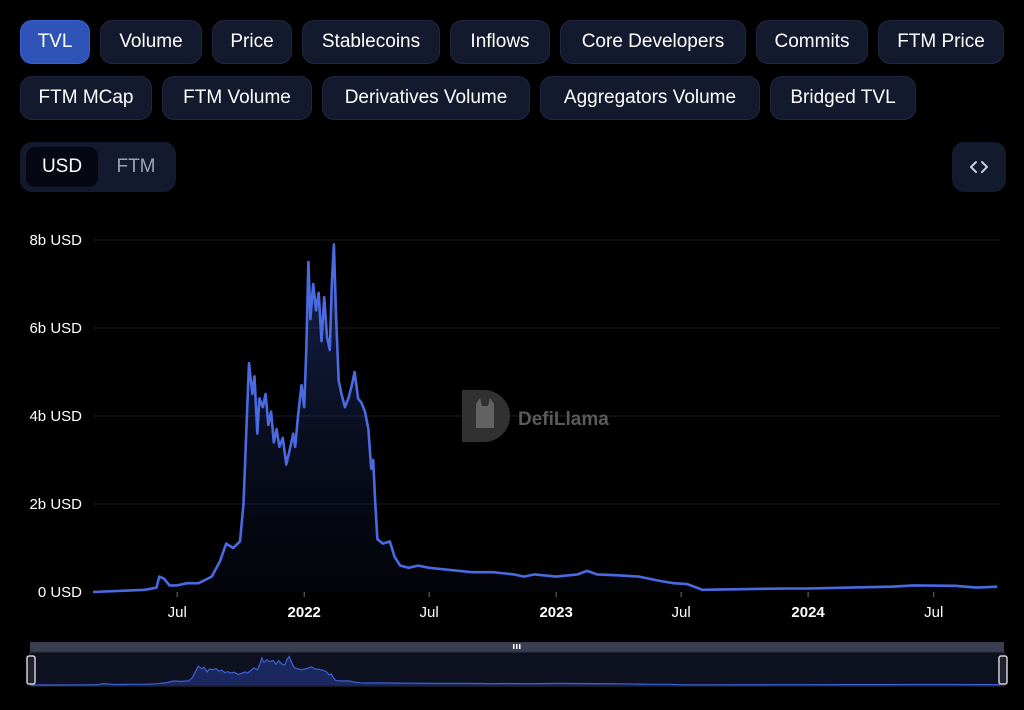  I want to click on tab-ftm-price: FTM Price, so click(941, 42).